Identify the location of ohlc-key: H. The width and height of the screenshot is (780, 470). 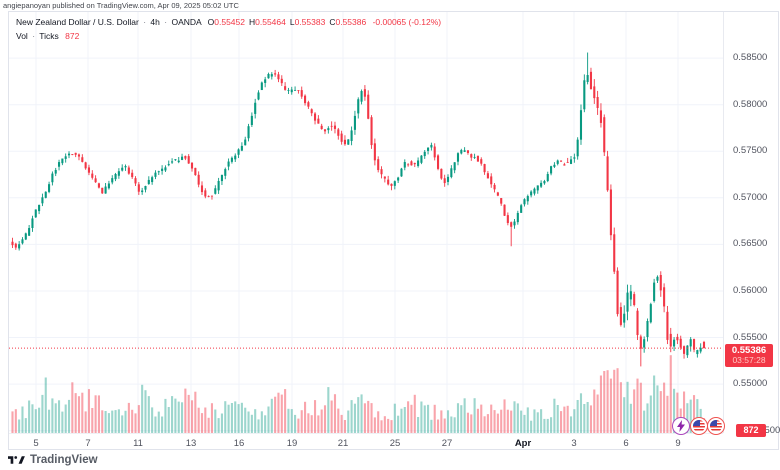
(252, 22).